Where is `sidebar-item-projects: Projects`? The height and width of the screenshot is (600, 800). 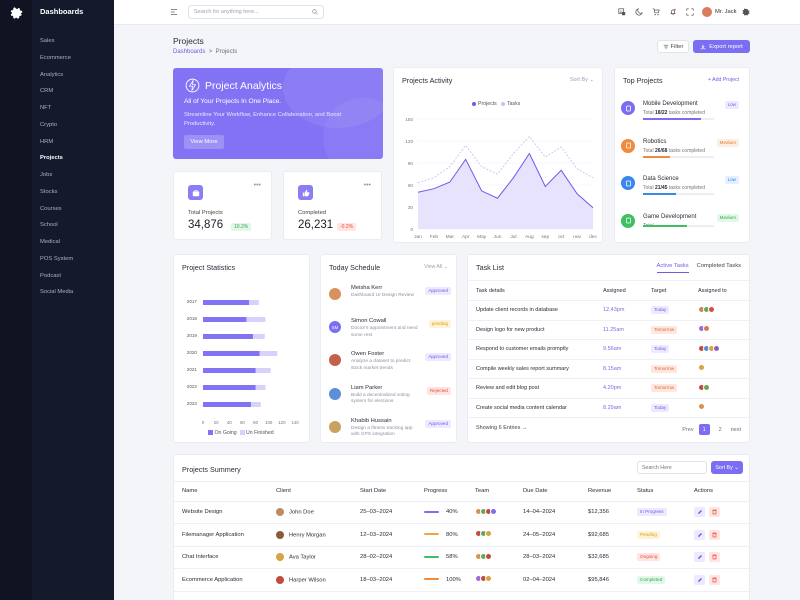
sidebar-item-projects: Projects is located at coordinates (51, 158).